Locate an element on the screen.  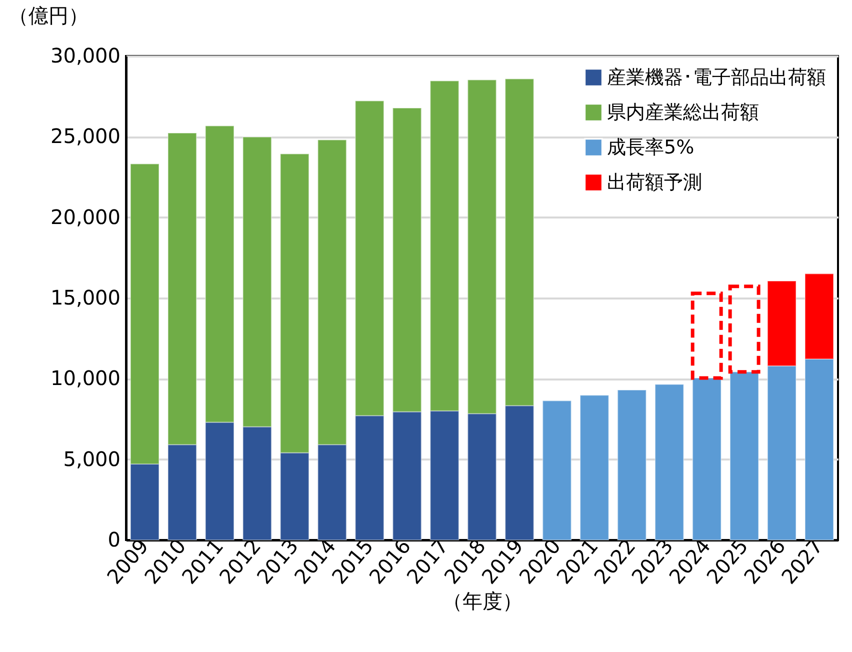
y-axis-title: （億円） is located at coordinates (48, 16).